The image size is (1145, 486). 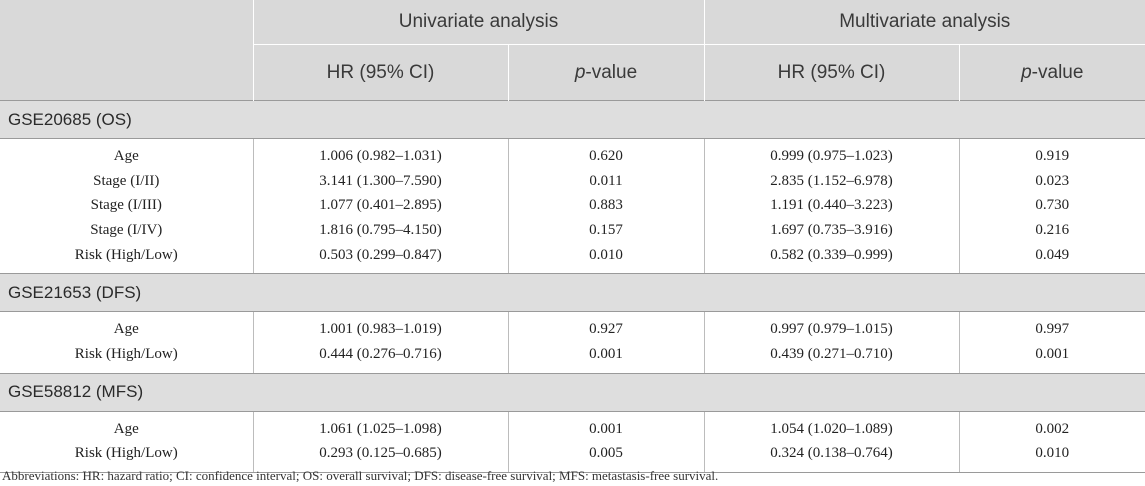 I want to click on header-corner-cell, so click(x=126, y=22).